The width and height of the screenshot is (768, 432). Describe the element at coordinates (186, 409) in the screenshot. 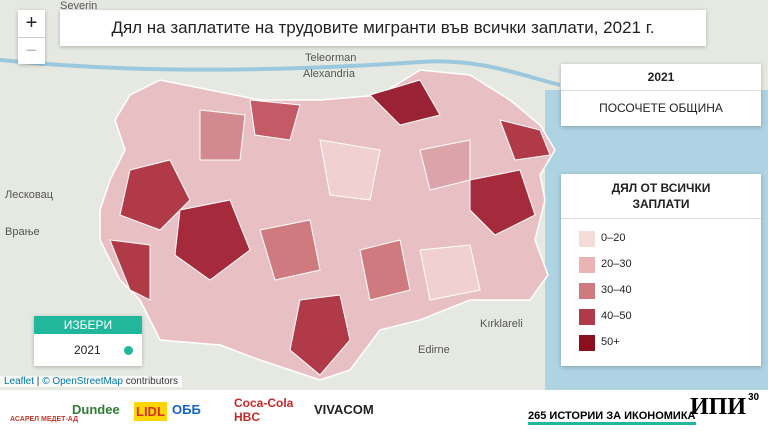

I see `sponsor: ОББ` at that location.